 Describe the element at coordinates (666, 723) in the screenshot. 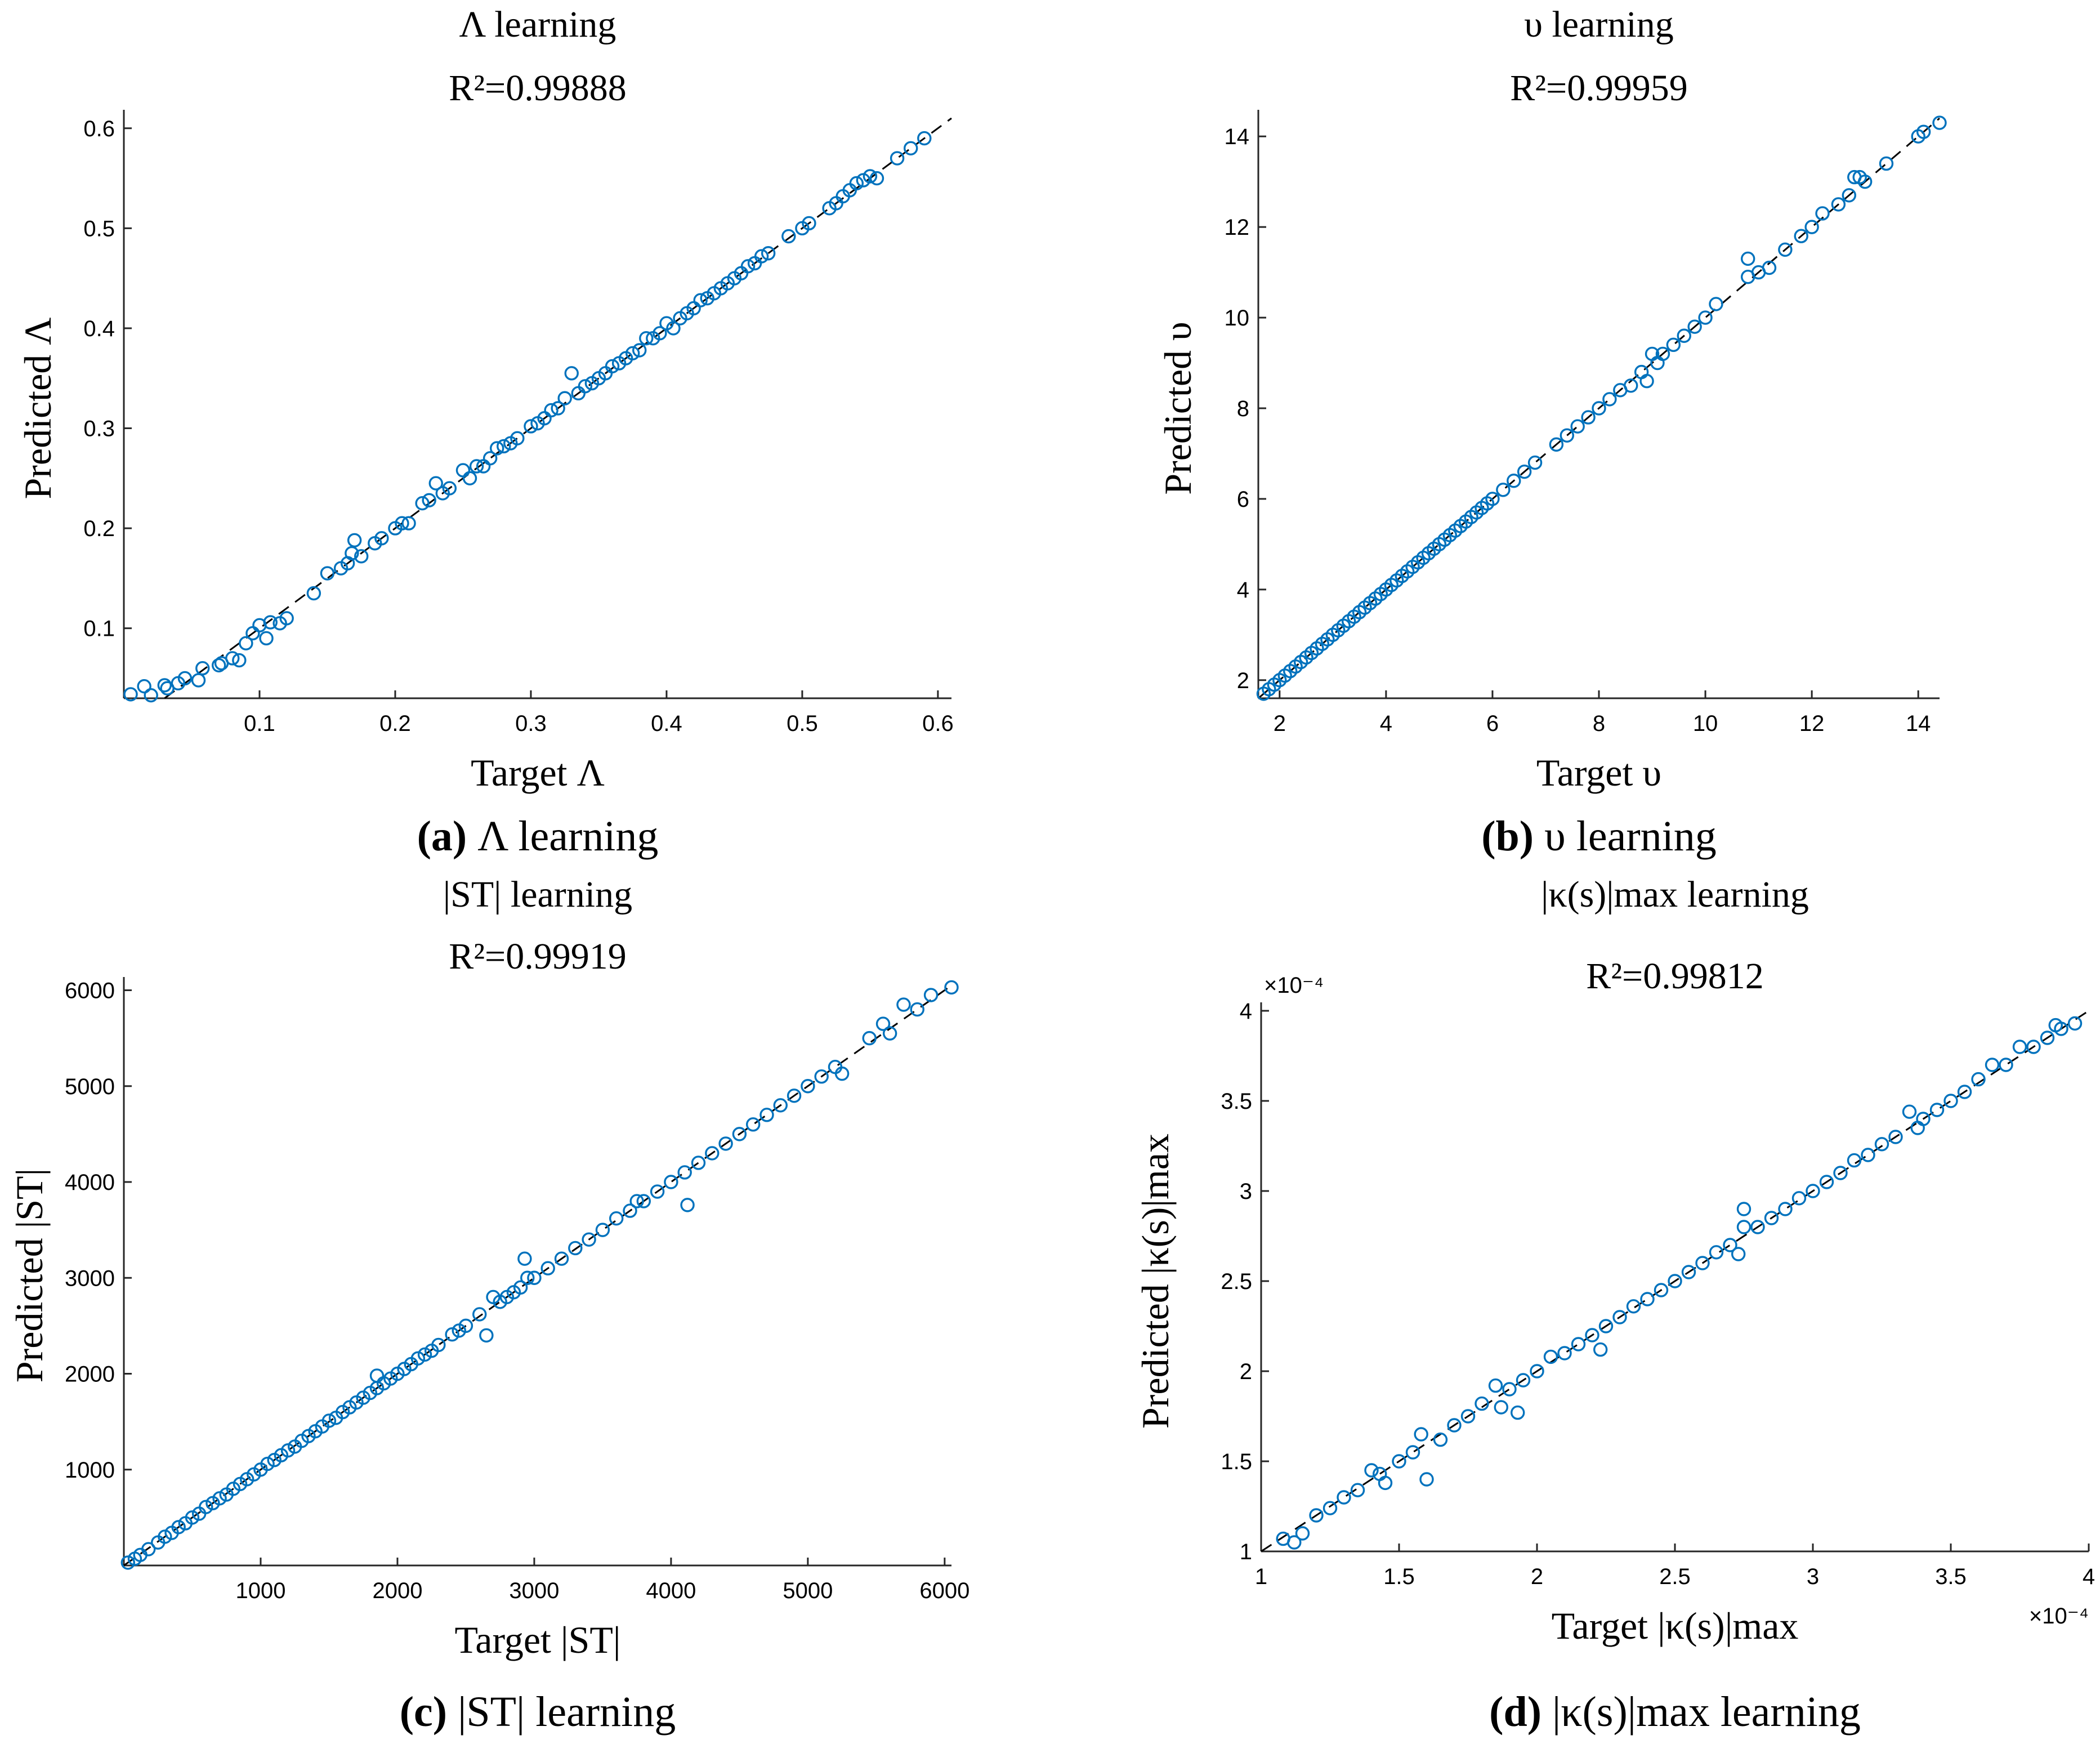

I see `x-tick-label: 0.4` at that location.